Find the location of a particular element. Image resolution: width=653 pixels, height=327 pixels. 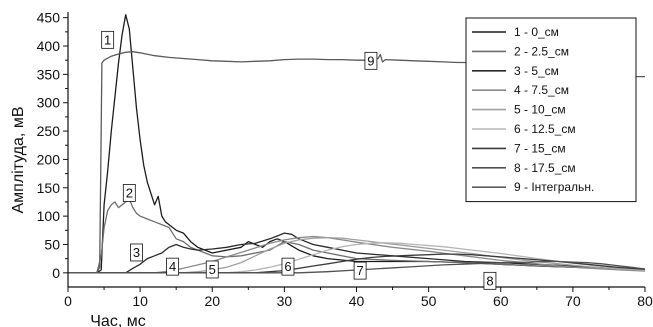

annotation-label-8: 8 is located at coordinates (489, 280).